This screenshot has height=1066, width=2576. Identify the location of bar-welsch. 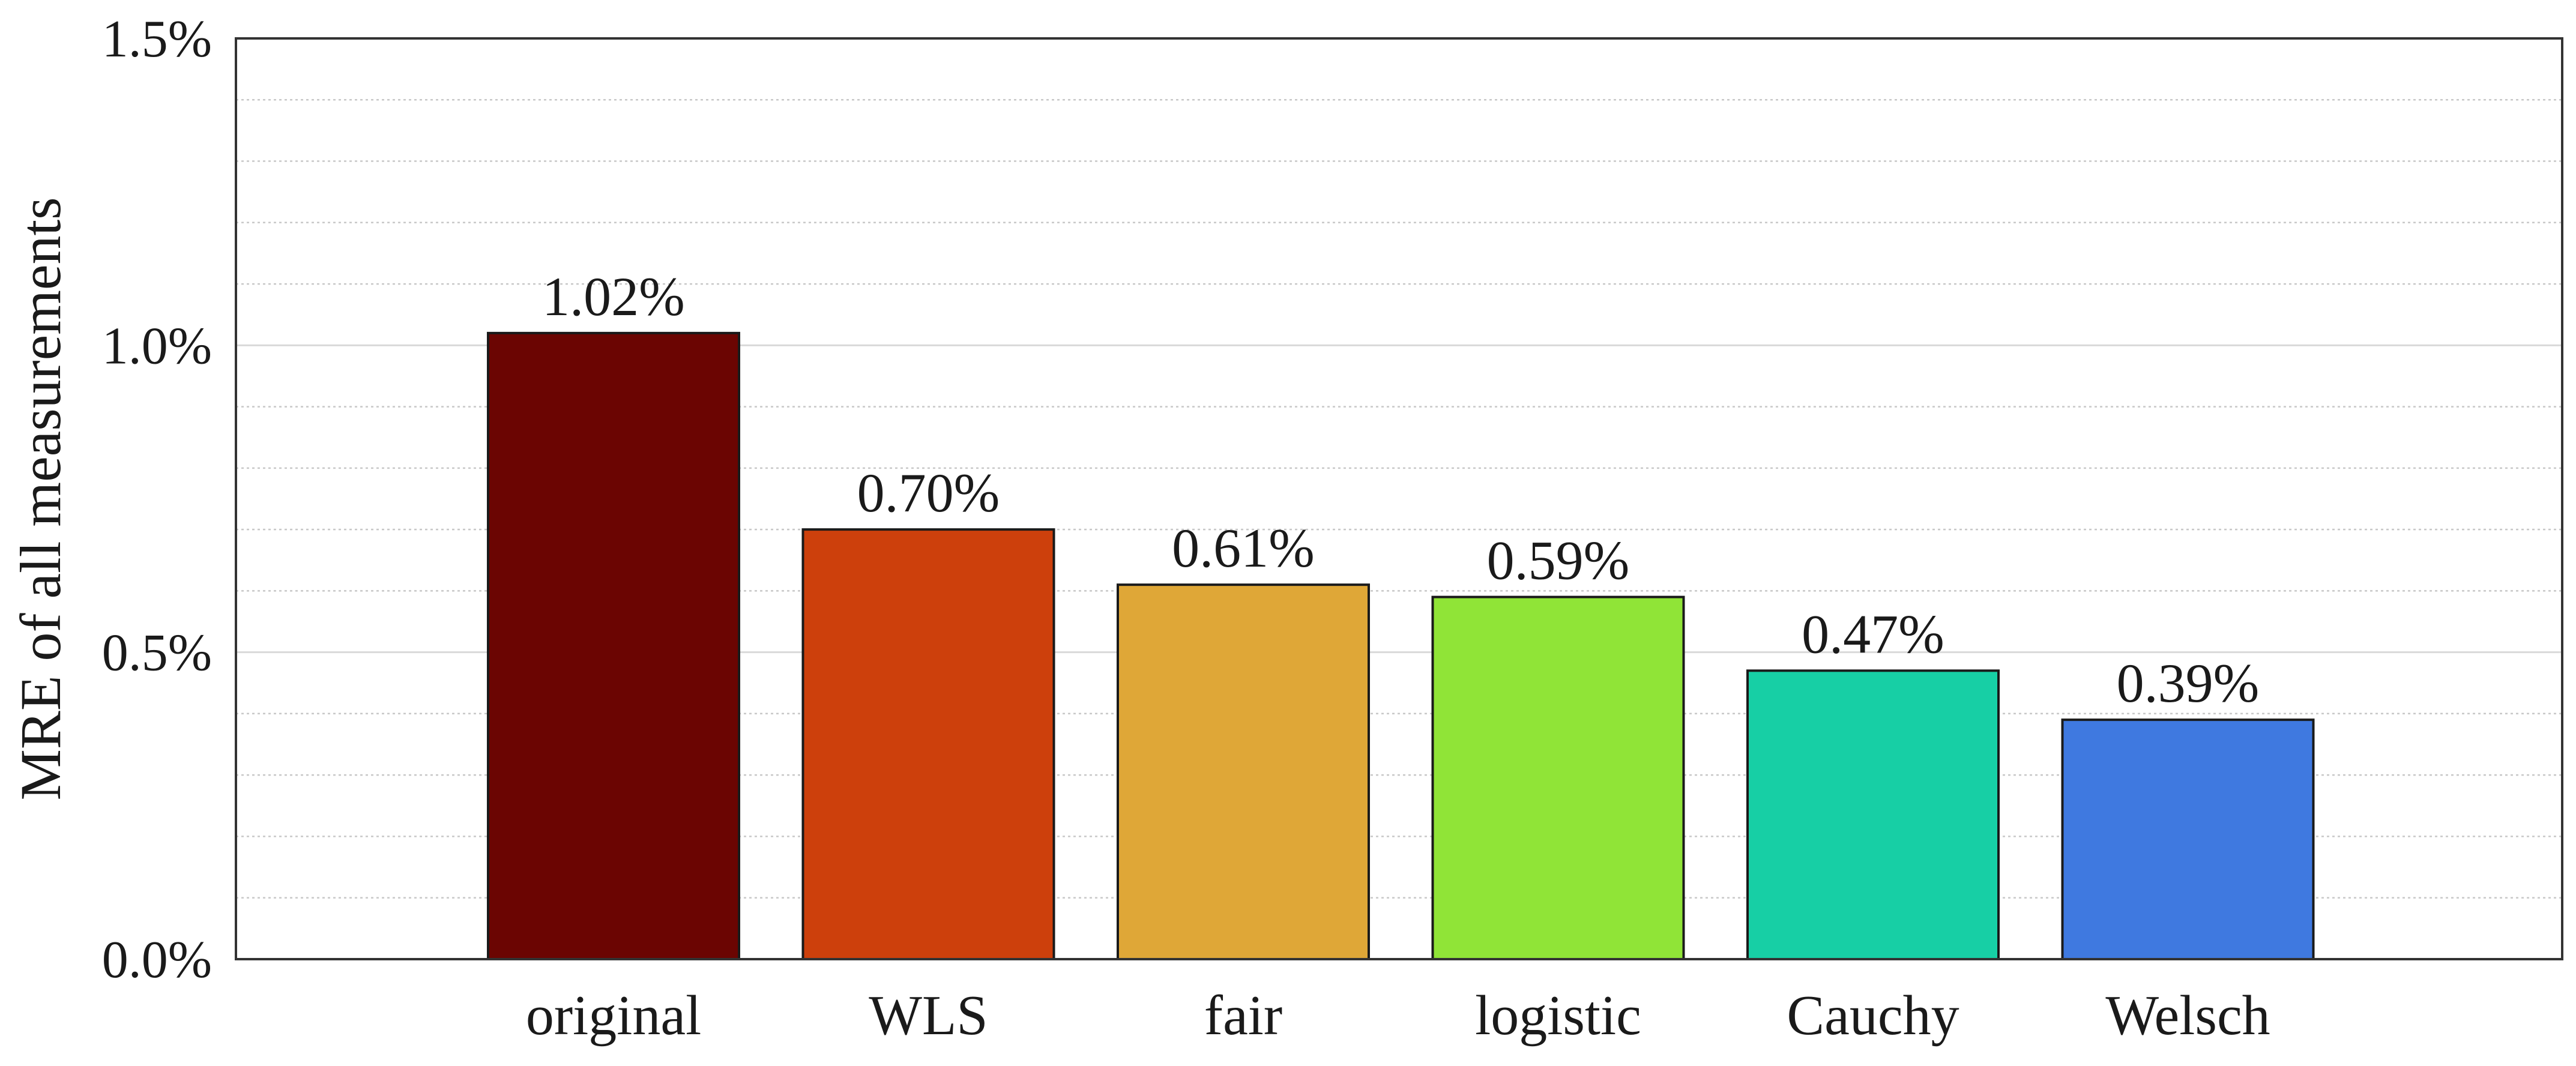
(2188, 839).